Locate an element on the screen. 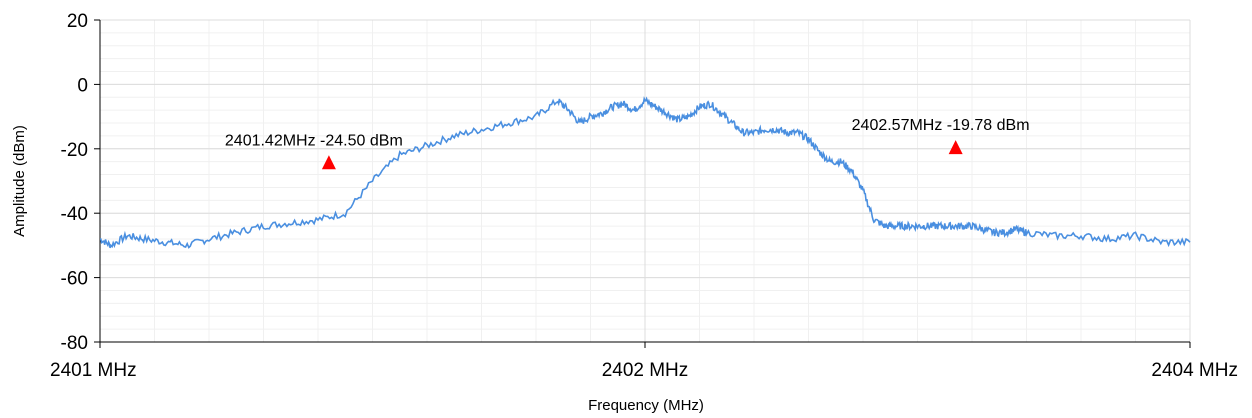  y-tick-label: -80 is located at coordinates (74, 343).